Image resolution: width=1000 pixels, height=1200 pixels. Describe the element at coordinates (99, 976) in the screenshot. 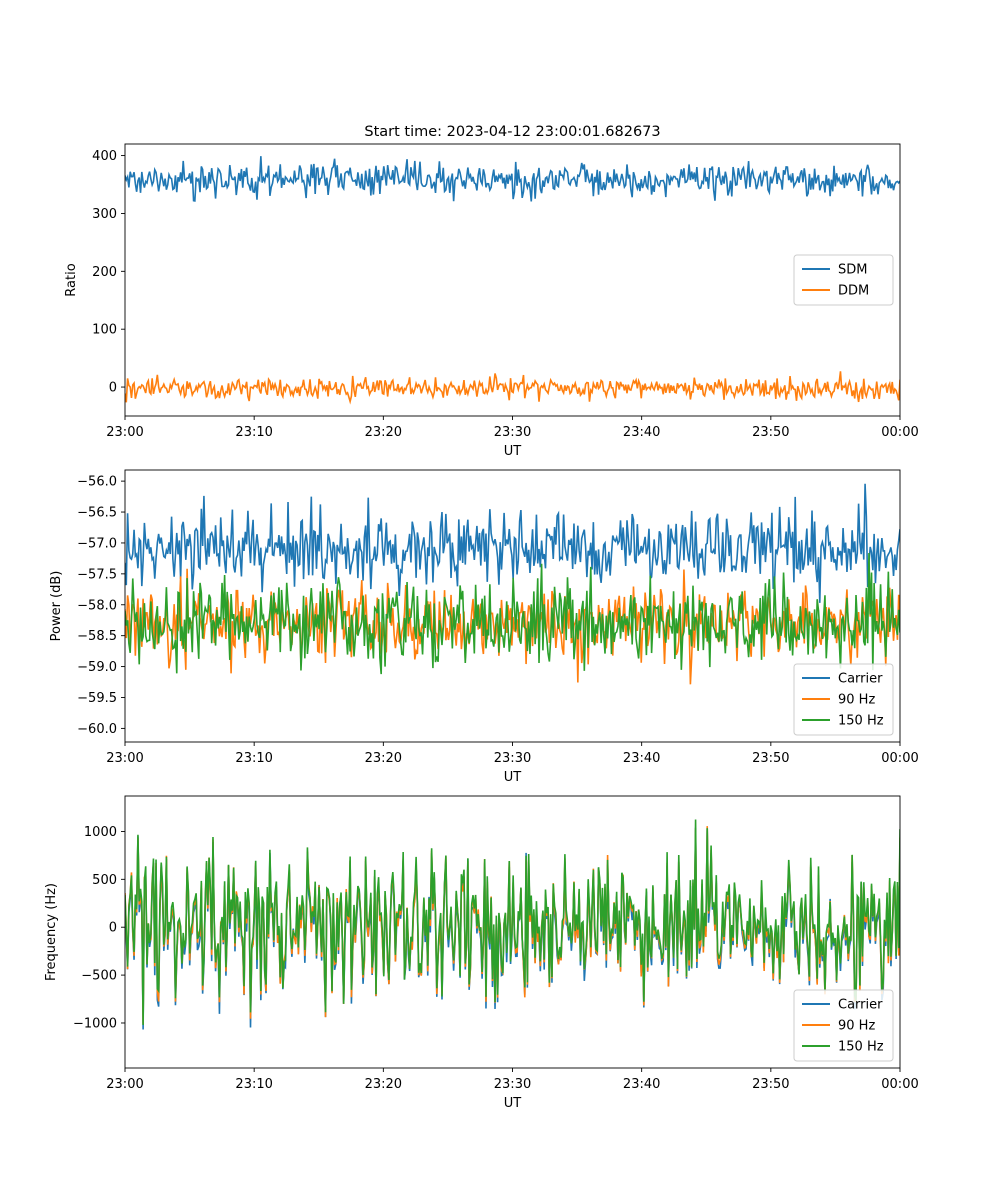

I see `y-tick-label: −500` at that location.